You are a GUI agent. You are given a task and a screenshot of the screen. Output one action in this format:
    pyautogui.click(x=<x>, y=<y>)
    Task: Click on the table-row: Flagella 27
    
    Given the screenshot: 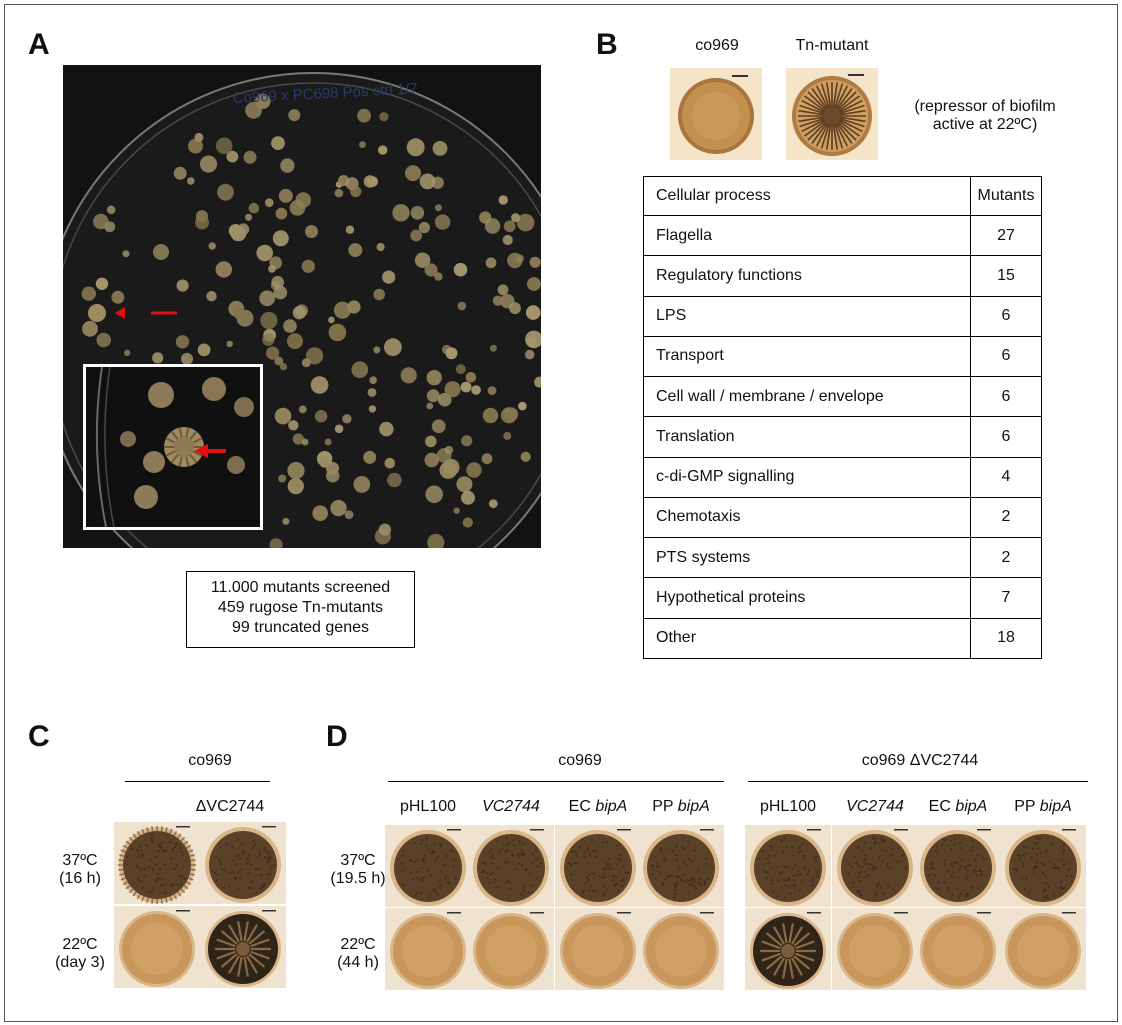 What is the action you would take?
    pyautogui.click(x=842, y=235)
    